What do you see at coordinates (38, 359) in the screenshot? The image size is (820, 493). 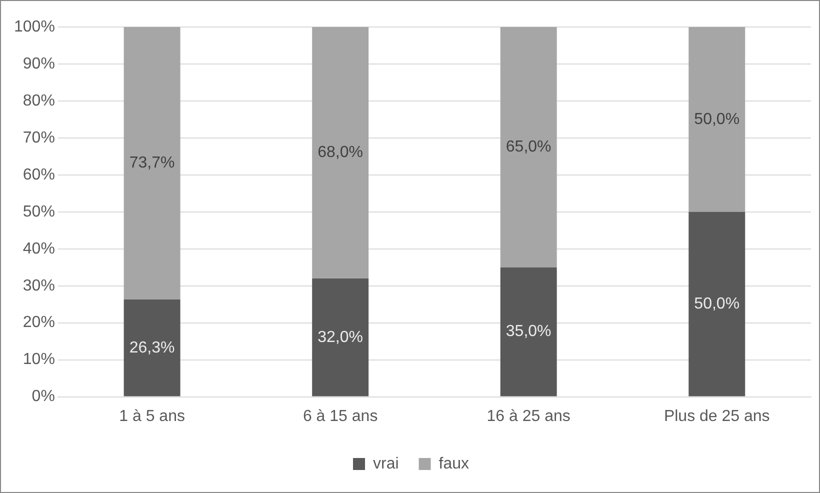 I see `y-tick-label: 10%` at bounding box center [38, 359].